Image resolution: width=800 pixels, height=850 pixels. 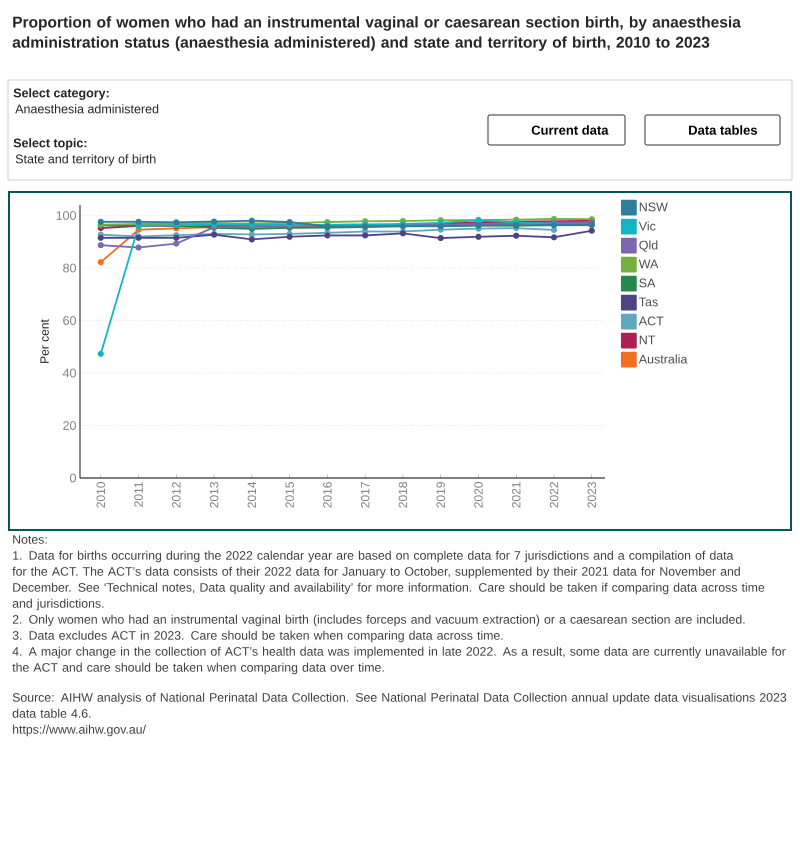 I want to click on source-note: Source: AIHW analysis of National Perinatal Data Collection. See National Perinatal Data Collection annual update data visualisations 2023 data table 4.6., so click(x=399, y=705).